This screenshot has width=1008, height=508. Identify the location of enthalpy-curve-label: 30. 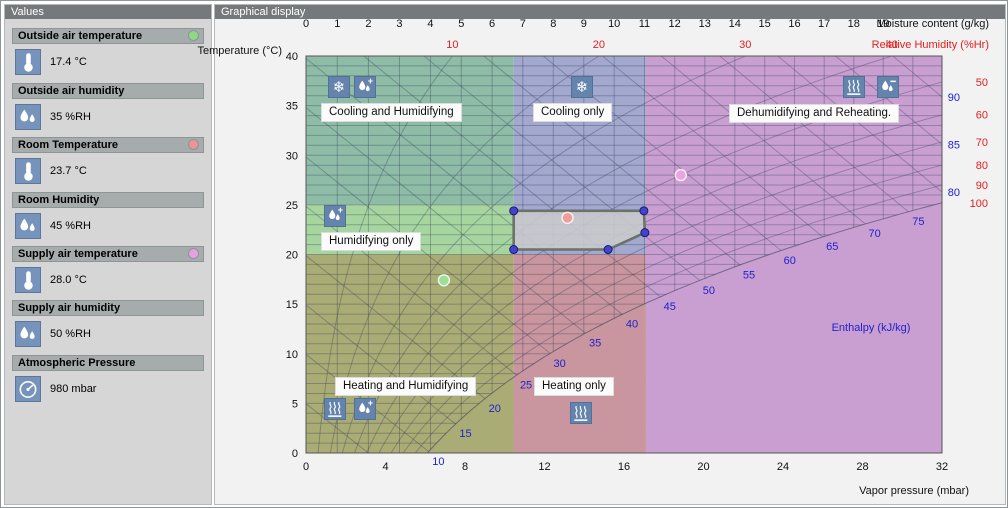
(560, 364).